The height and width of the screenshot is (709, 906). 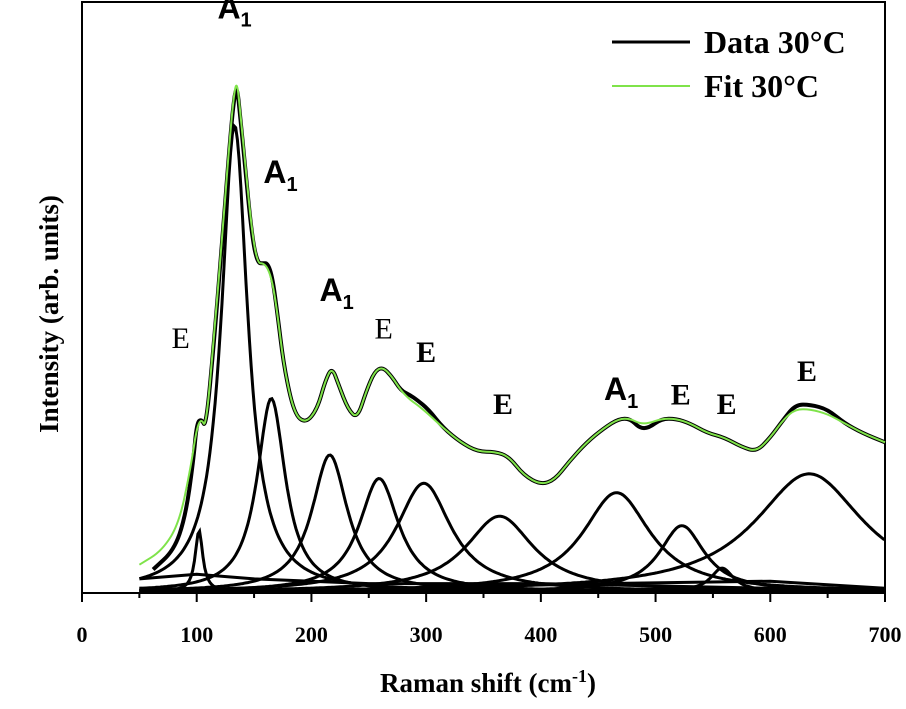 What do you see at coordinates (579, 676) in the screenshot?
I see `x-axis-title-sup: -1` at bounding box center [579, 676].